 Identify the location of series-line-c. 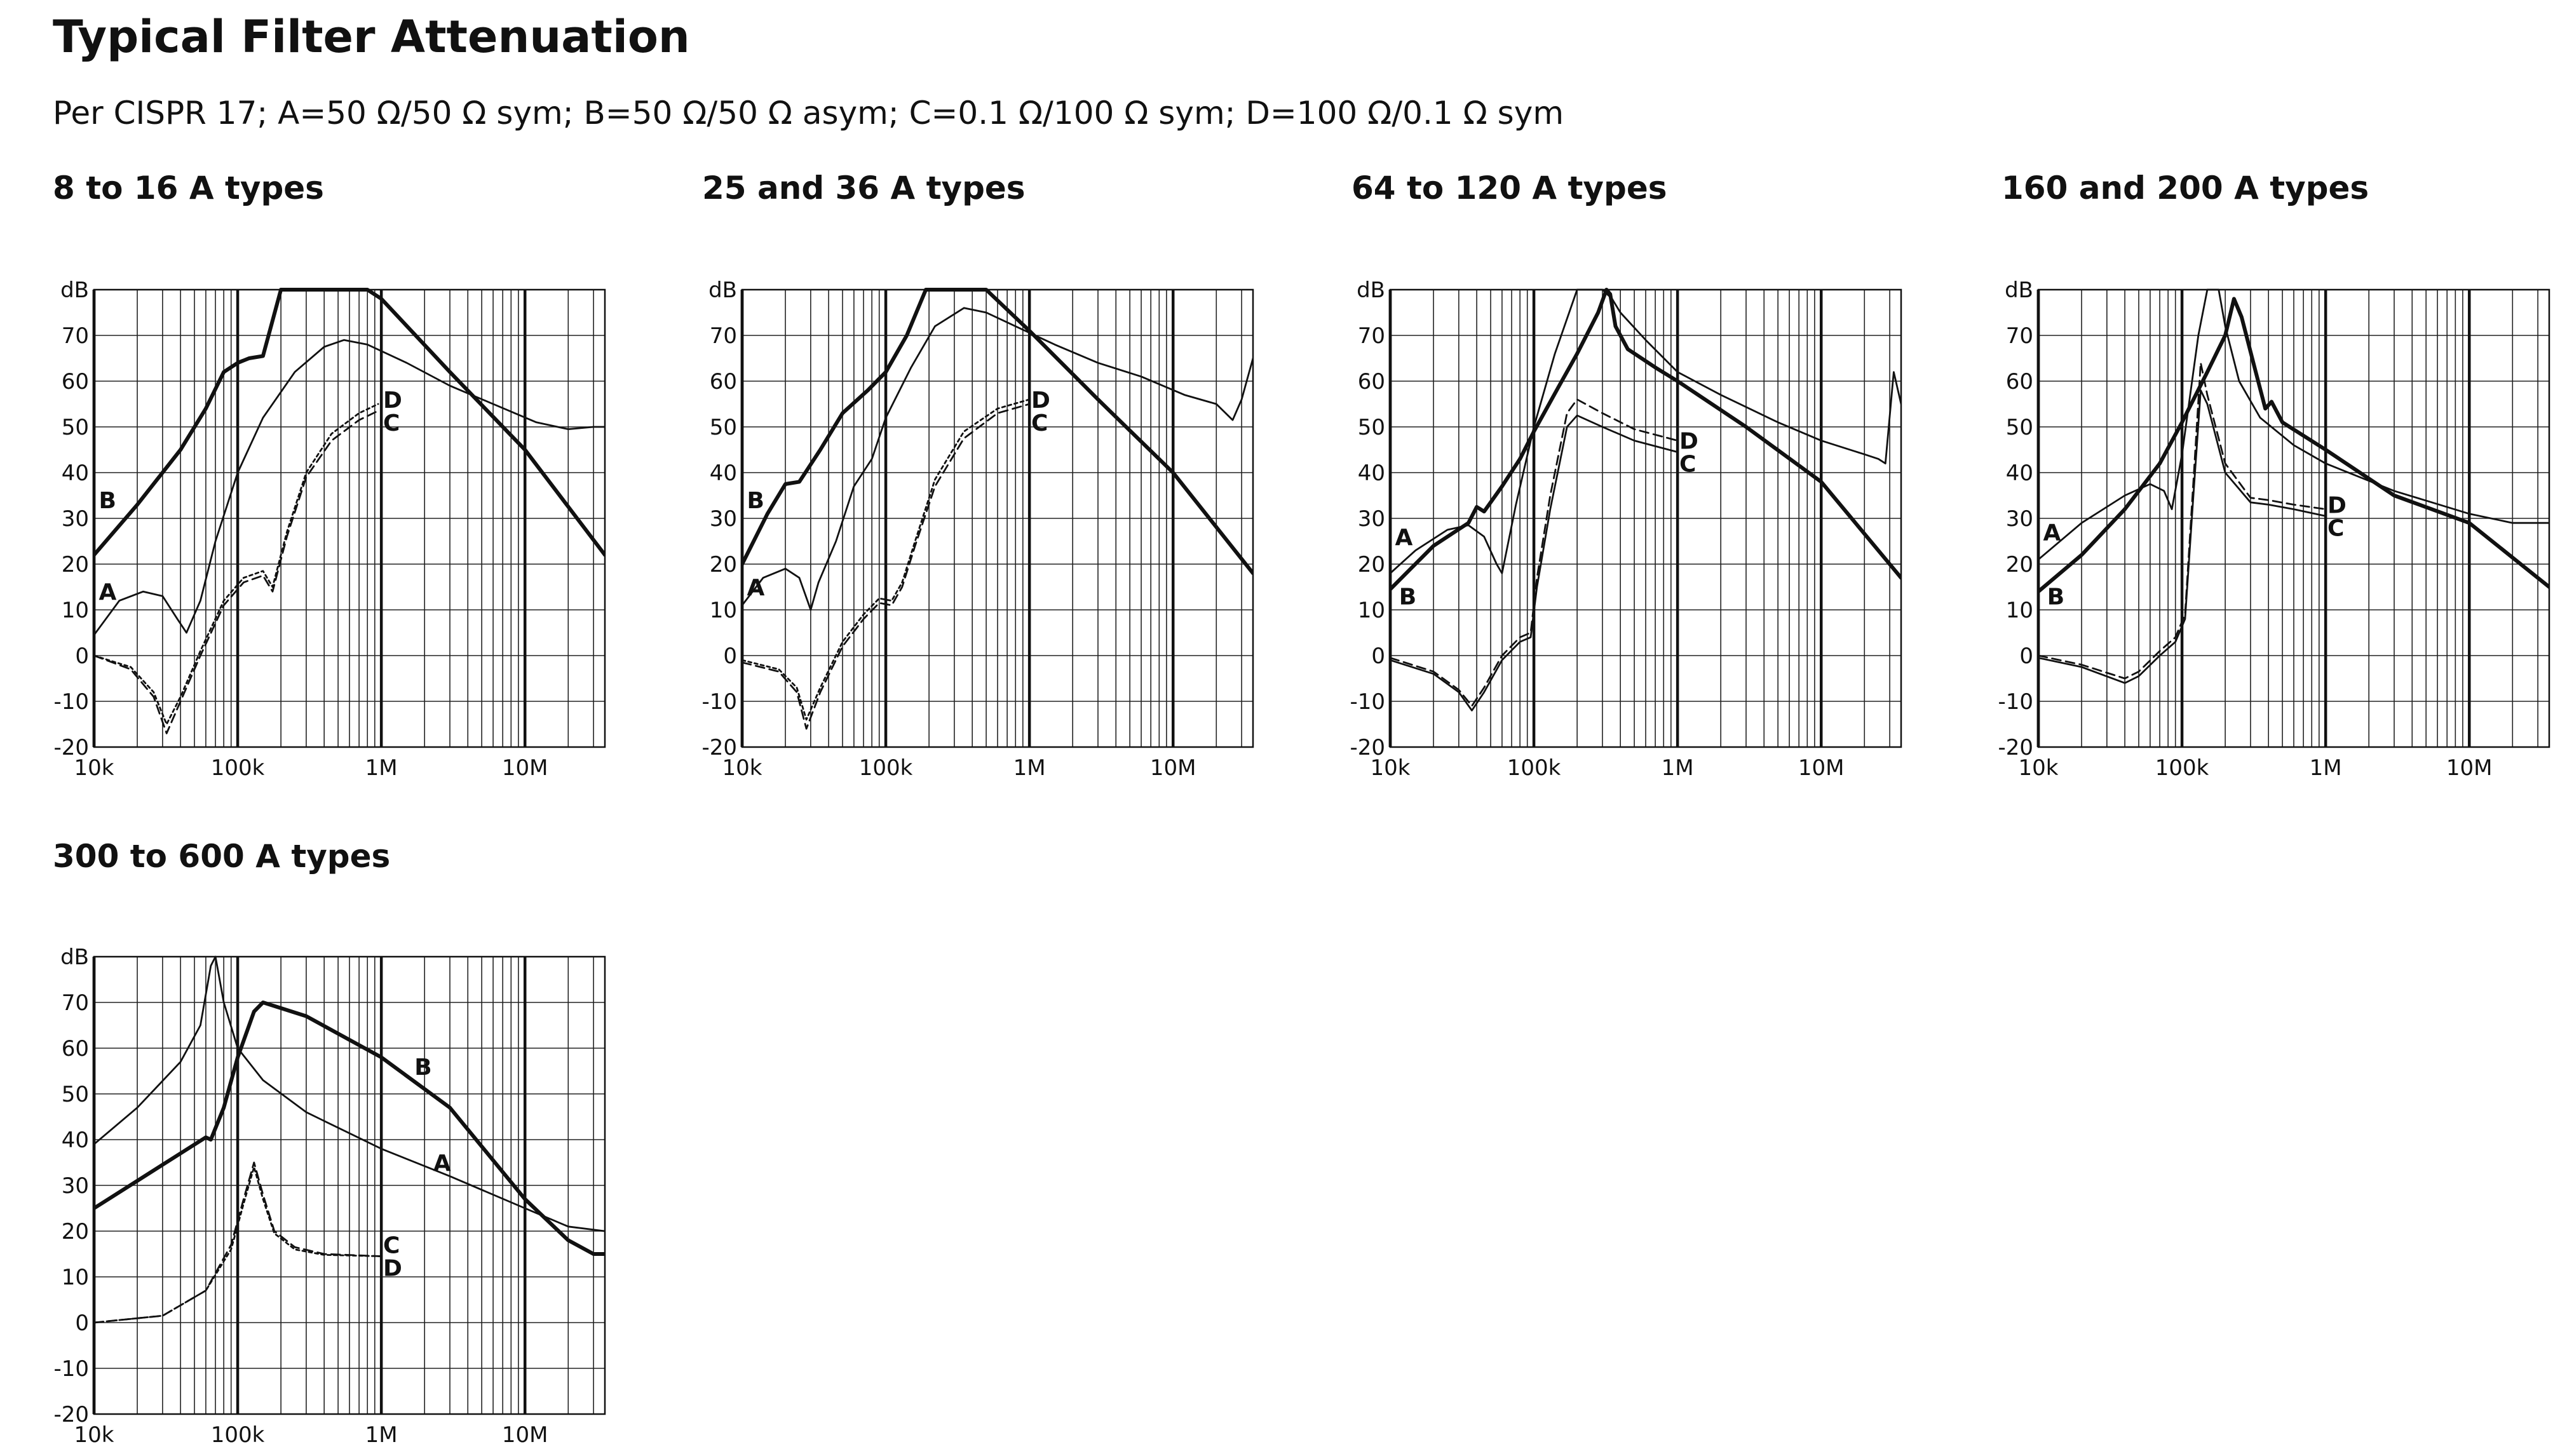
(236, 572).